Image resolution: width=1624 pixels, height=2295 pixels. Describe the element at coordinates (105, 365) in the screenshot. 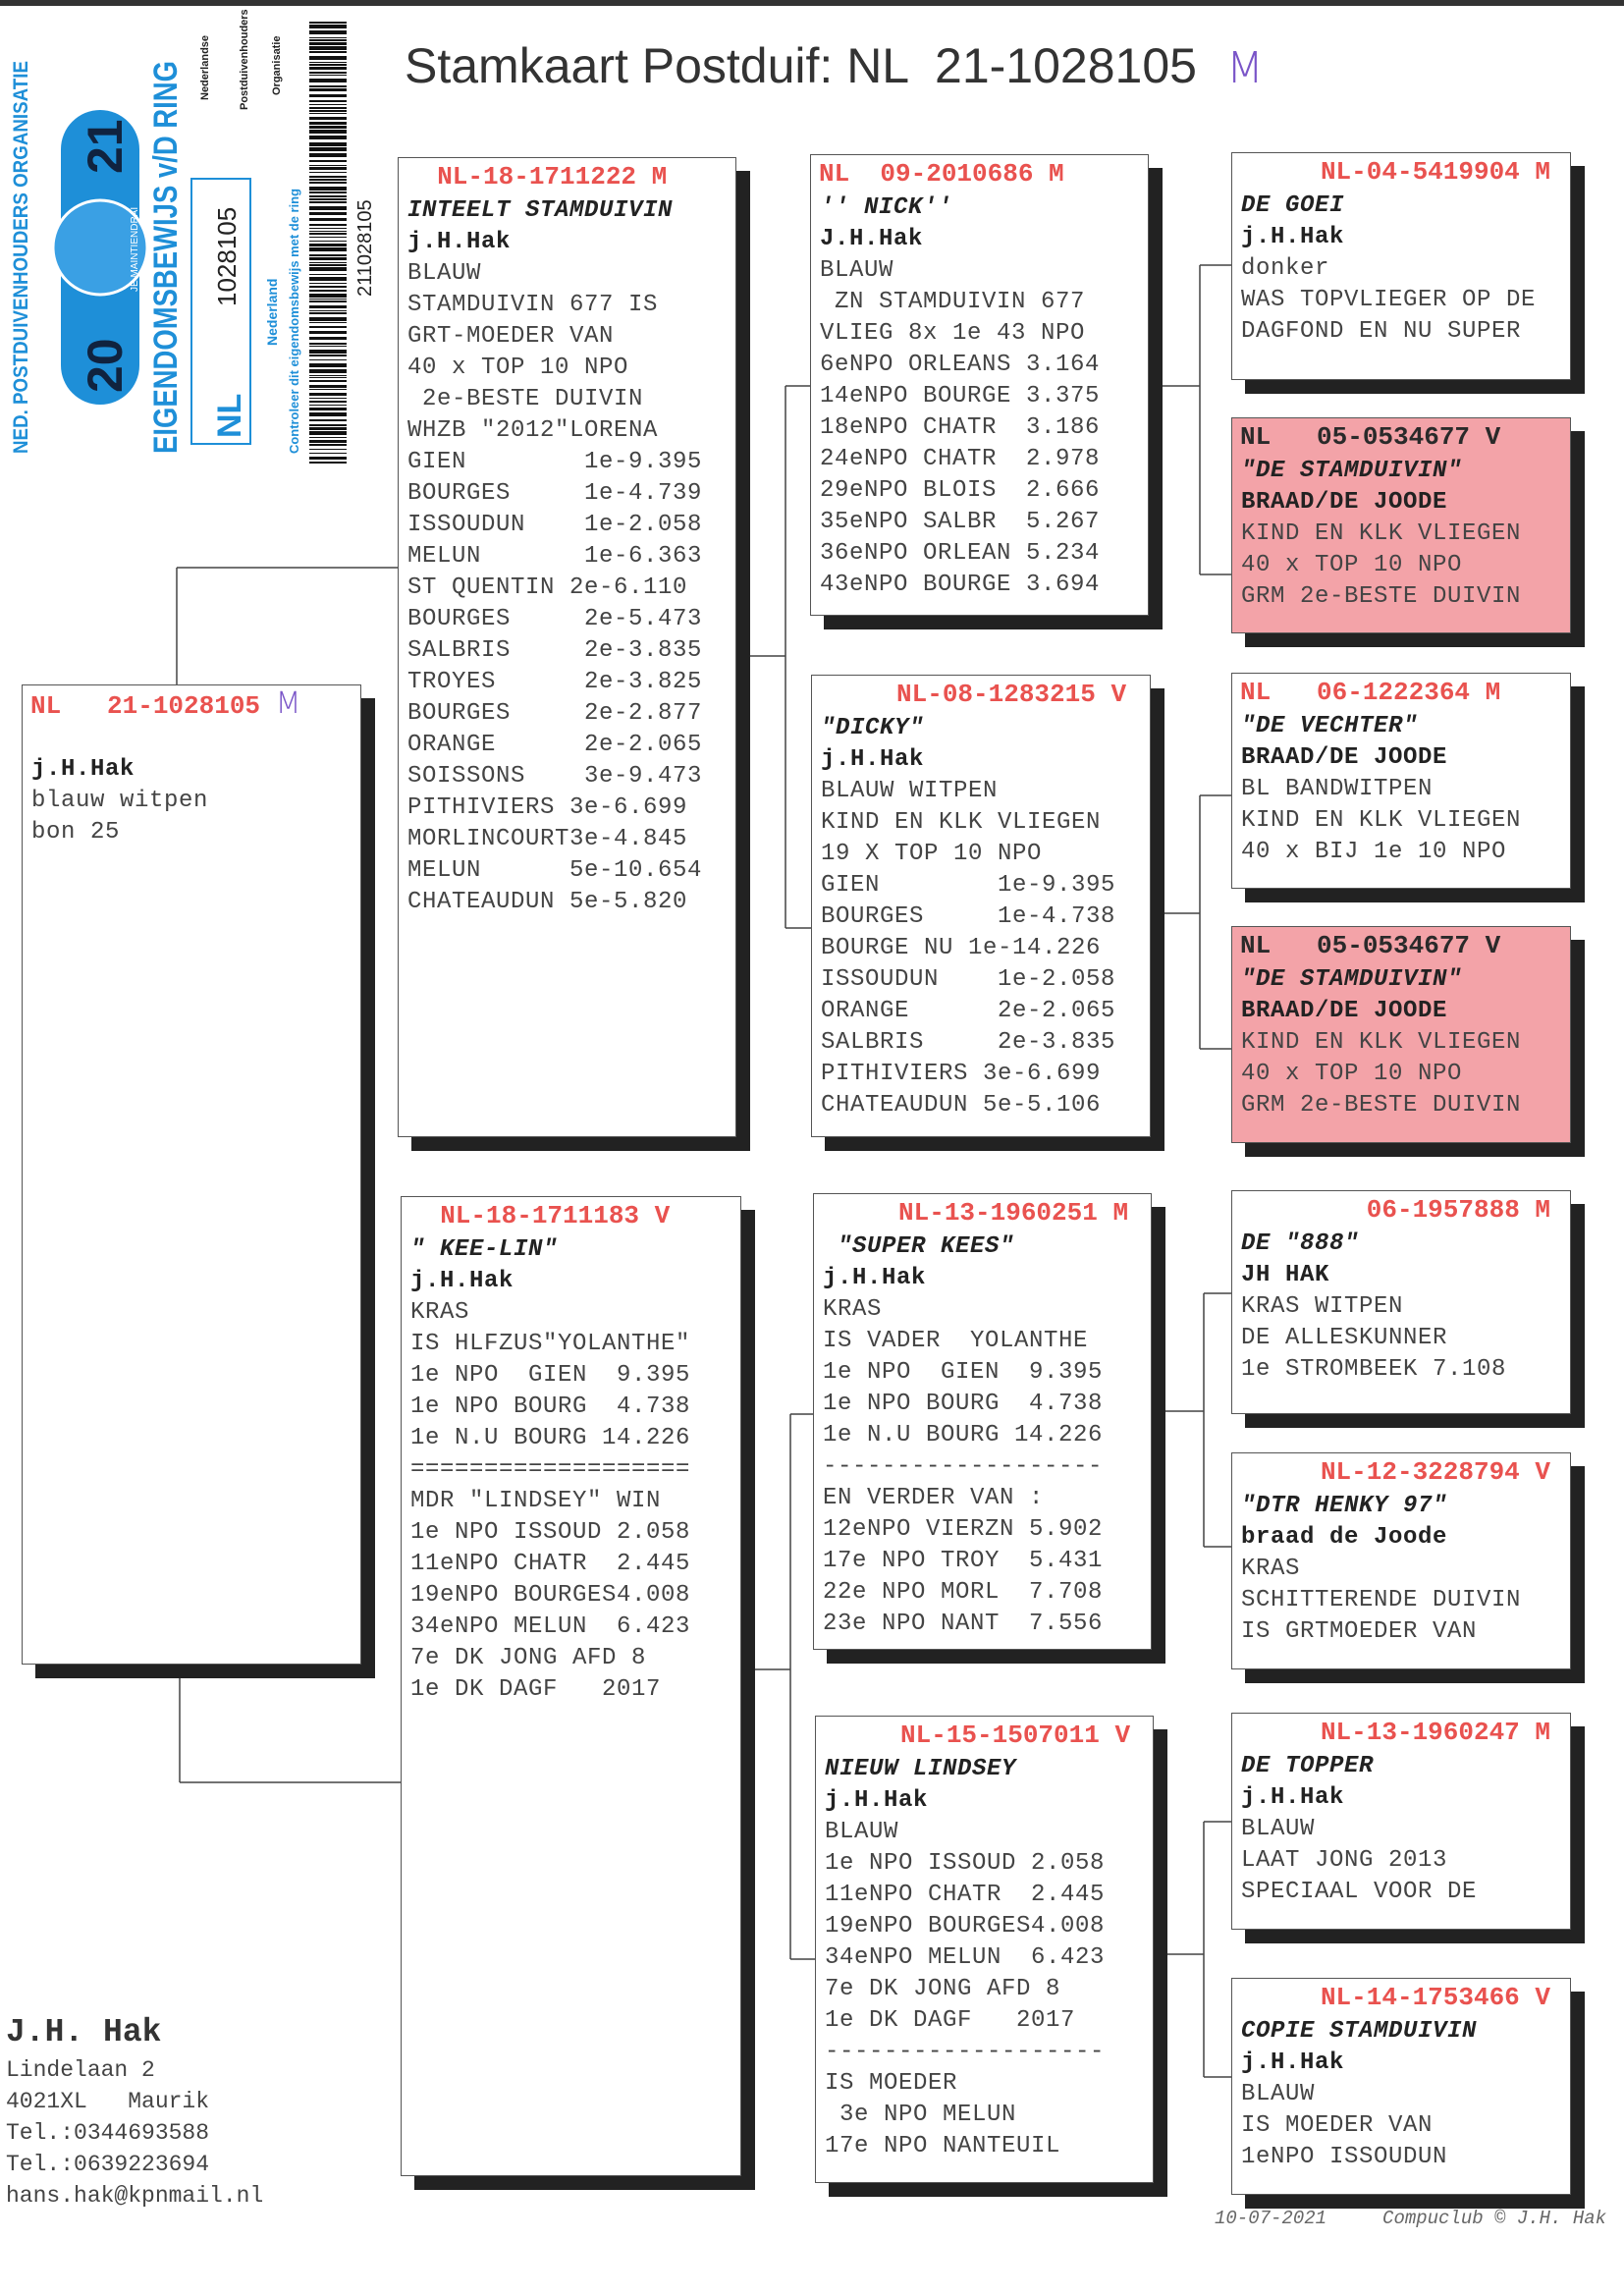

I see `ring-year-left: 20` at that location.